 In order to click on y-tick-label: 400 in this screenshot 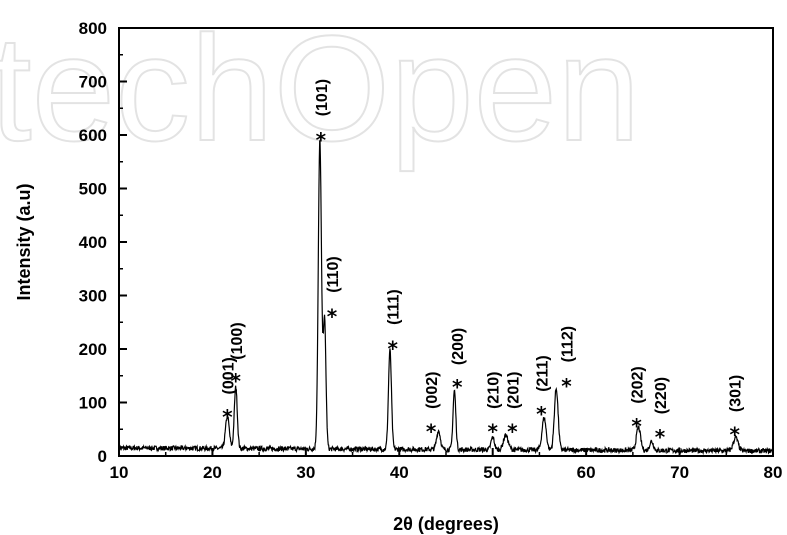, I will do `click(93, 242)`.